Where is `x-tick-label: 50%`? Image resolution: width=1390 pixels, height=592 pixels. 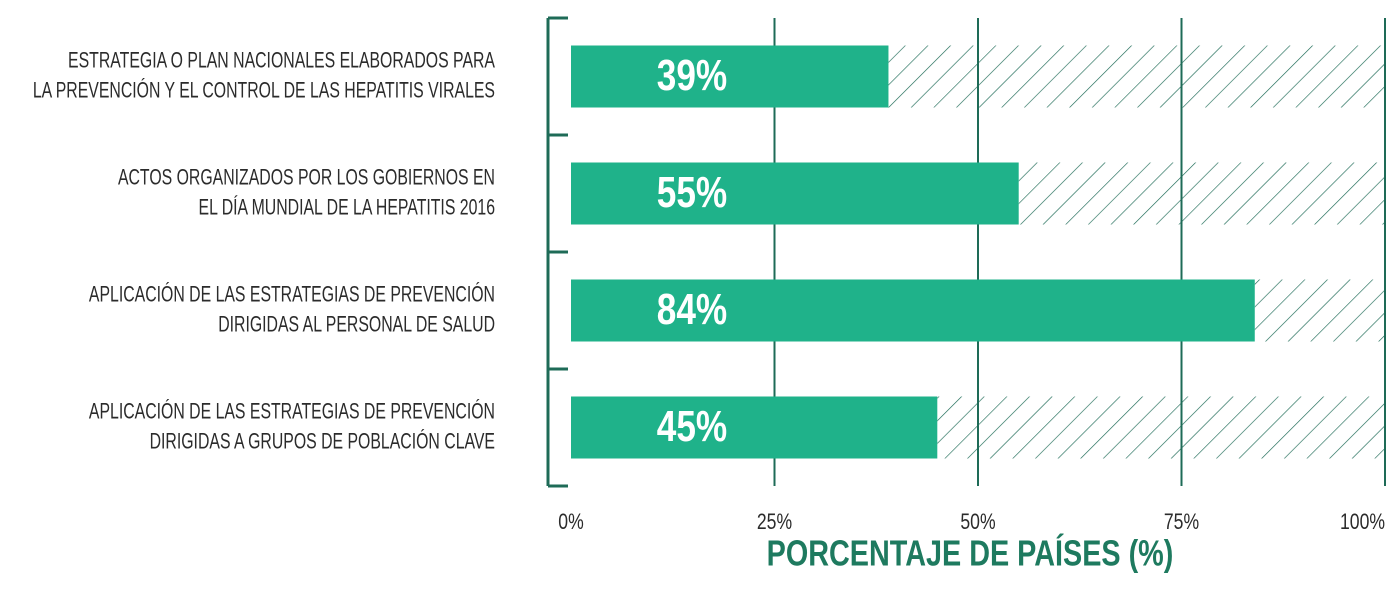
x-tick-label: 50% is located at coordinates (977, 522).